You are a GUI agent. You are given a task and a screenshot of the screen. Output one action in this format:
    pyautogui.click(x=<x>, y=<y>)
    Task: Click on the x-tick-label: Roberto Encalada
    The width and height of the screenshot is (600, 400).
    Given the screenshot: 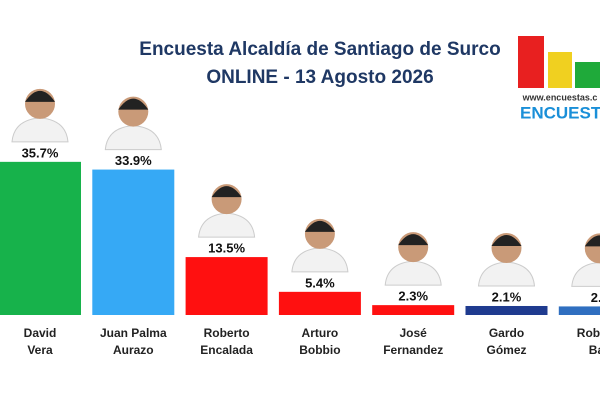 What is the action you would take?
    pyautogui.click(x=226, y=341)
    